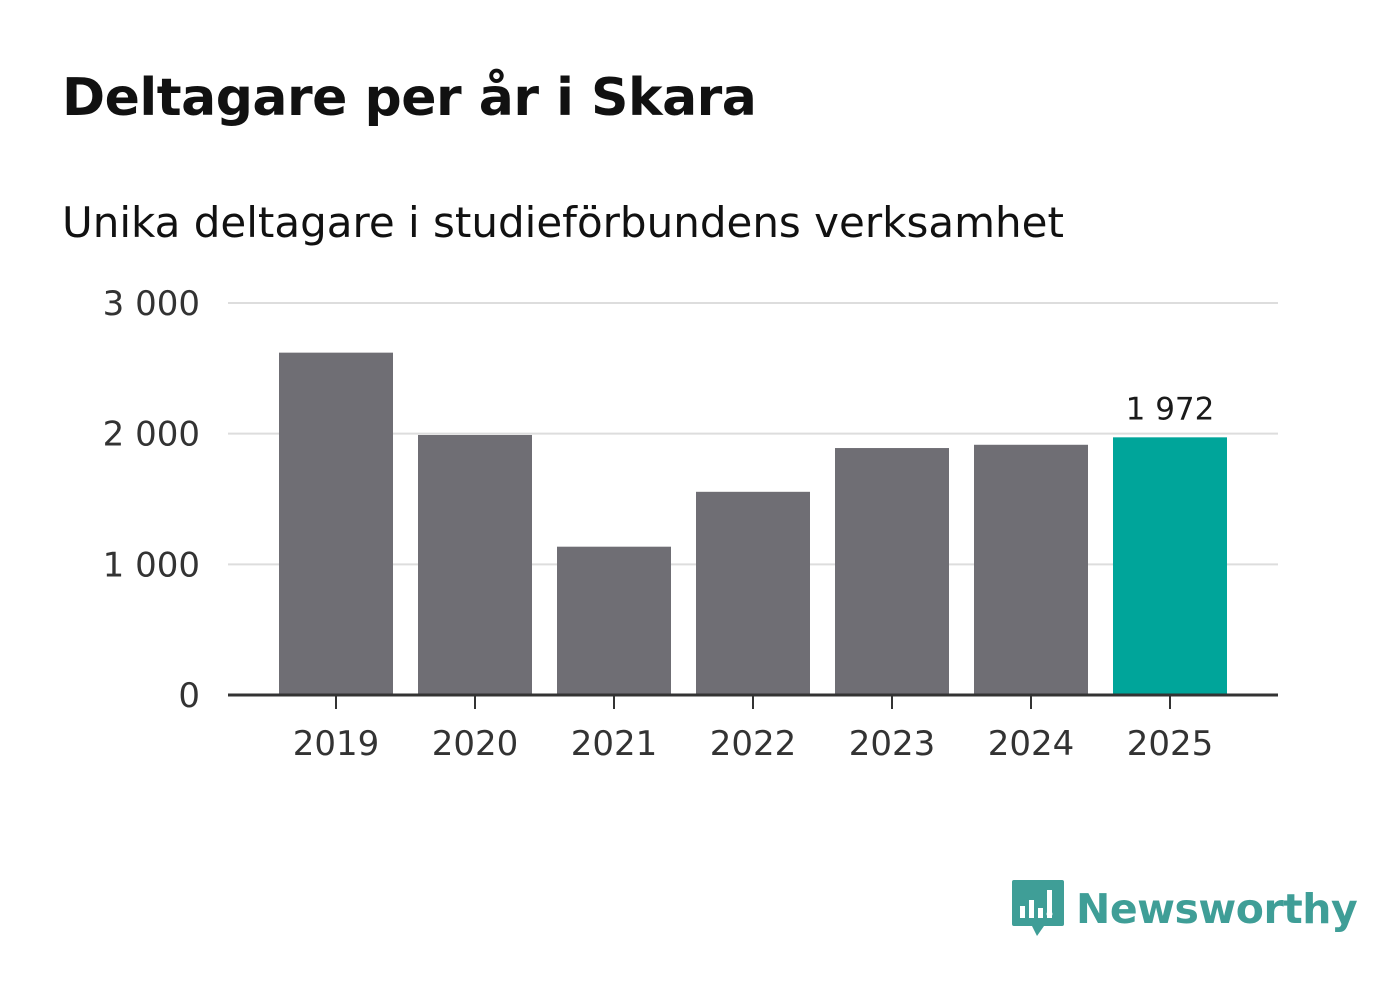 The height and width of the screenshot is (999, 1382). Describe the element at coordinates (753, 593) in the screenshot. I see `bar-2022` at that location.